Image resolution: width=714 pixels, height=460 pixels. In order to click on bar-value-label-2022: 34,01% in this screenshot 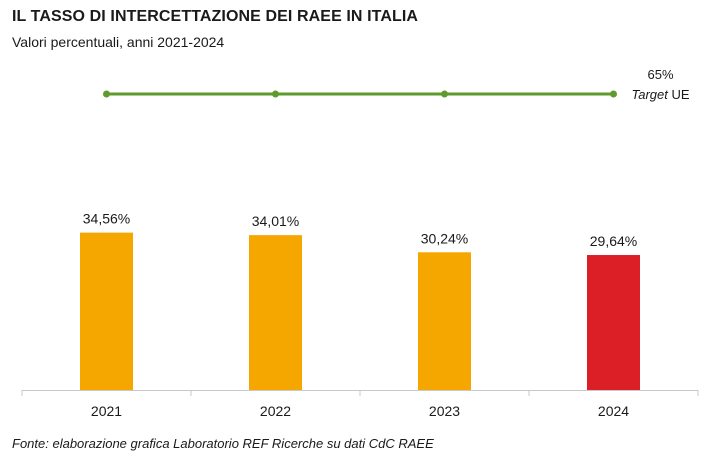, I will do `click(275, 221)`.